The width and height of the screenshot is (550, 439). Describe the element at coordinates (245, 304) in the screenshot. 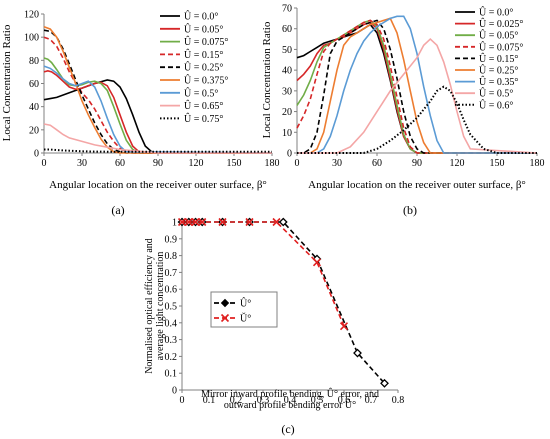

I see `legend-label: Û°` at that location.